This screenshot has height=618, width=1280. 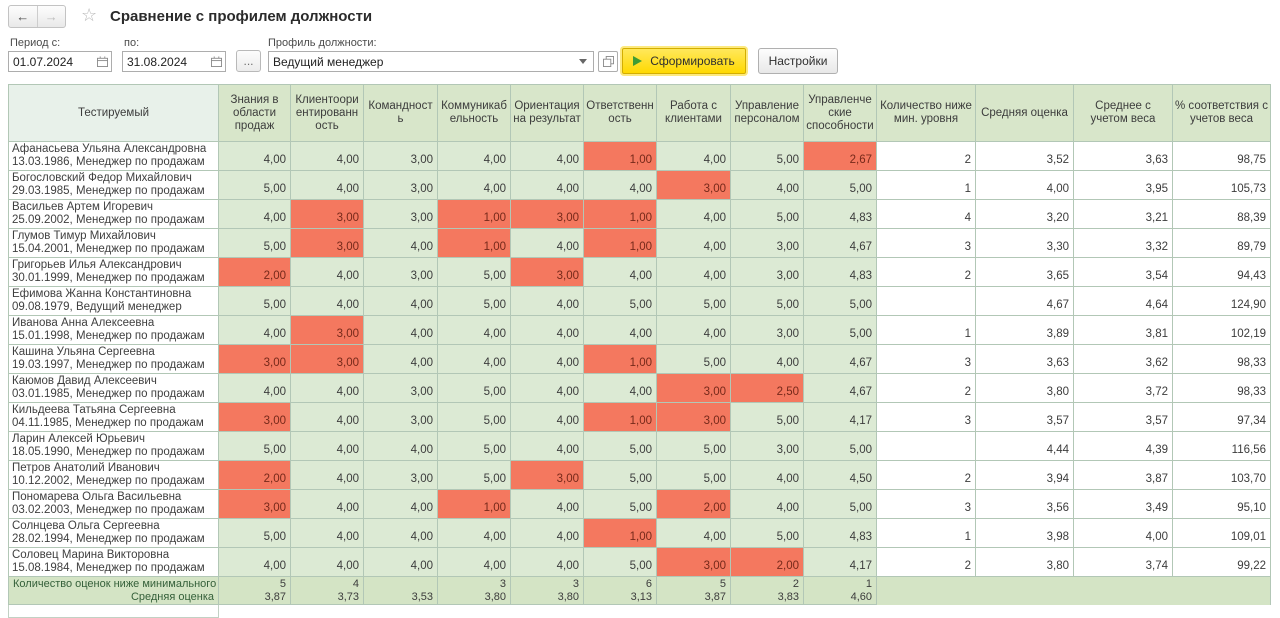 What do you see at coordinates (684, 61) in the screenshot?
I see `generate-button: Сформировать` at bounding box center [684, 61].